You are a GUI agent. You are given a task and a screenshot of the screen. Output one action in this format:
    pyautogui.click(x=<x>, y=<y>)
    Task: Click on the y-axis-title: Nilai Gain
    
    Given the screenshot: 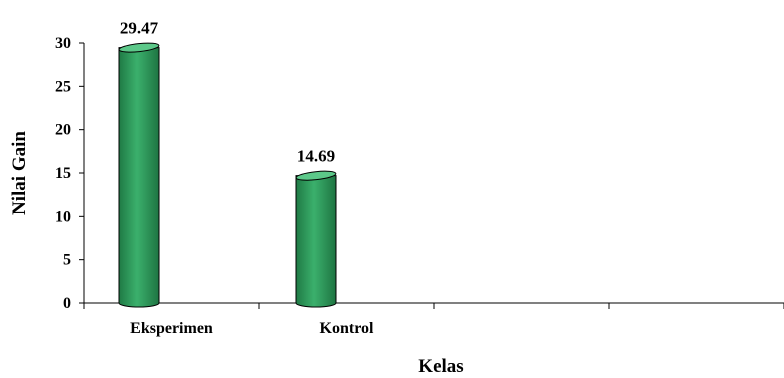 What is the action you would take?
    pyautogui.click(x=19, y=173)
    